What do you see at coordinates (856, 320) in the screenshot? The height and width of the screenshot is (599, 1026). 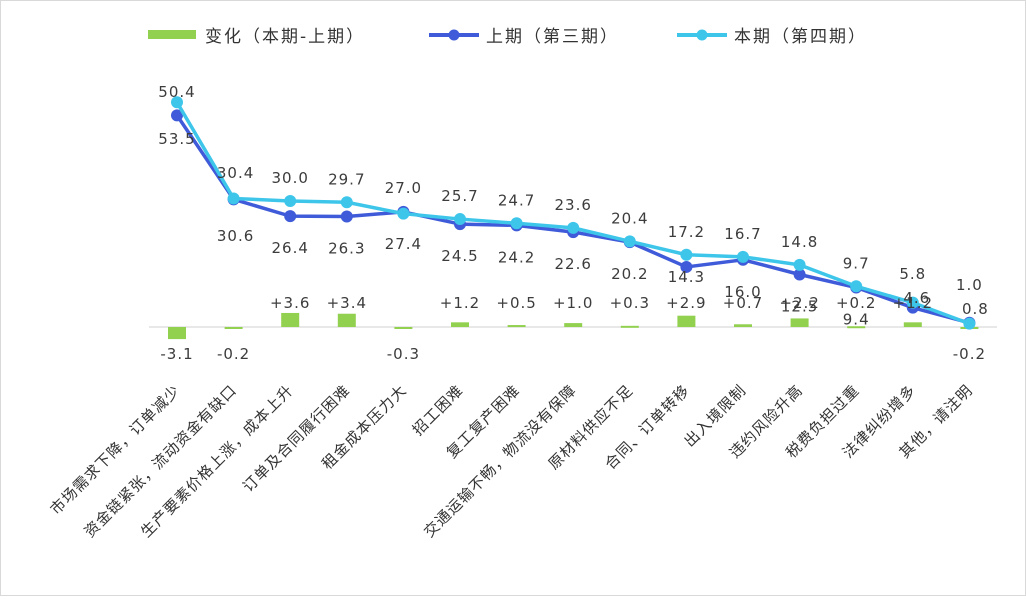 I see `prev-label-13: 9.4` at bounding box center [856, 320].